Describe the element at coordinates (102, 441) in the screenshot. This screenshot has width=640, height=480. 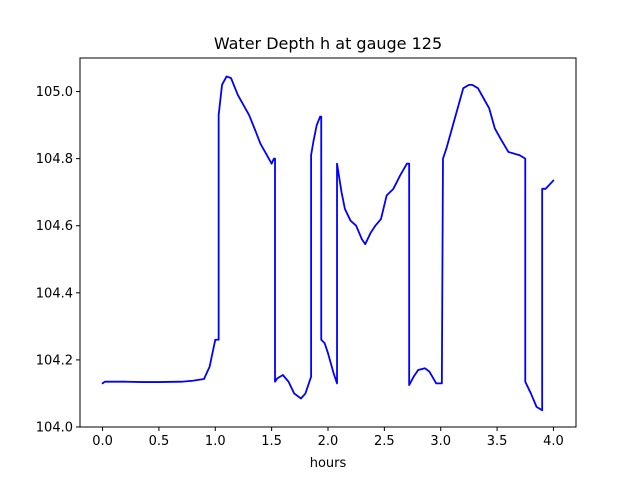
I see `x-tick-label: 0.0` at that location.